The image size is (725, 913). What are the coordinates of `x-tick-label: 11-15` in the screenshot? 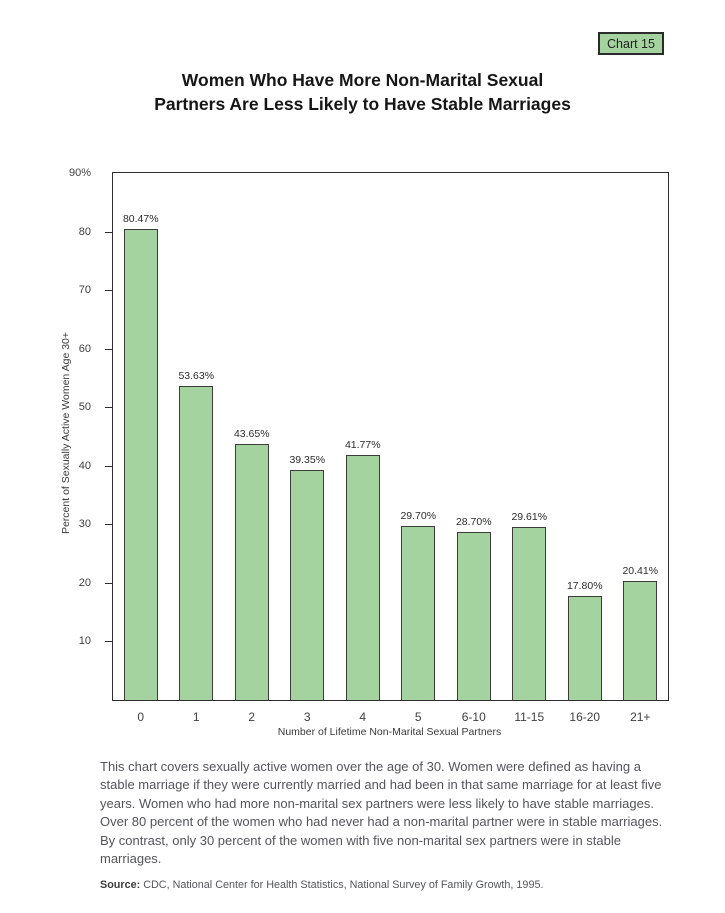 It's located at (529, 717).